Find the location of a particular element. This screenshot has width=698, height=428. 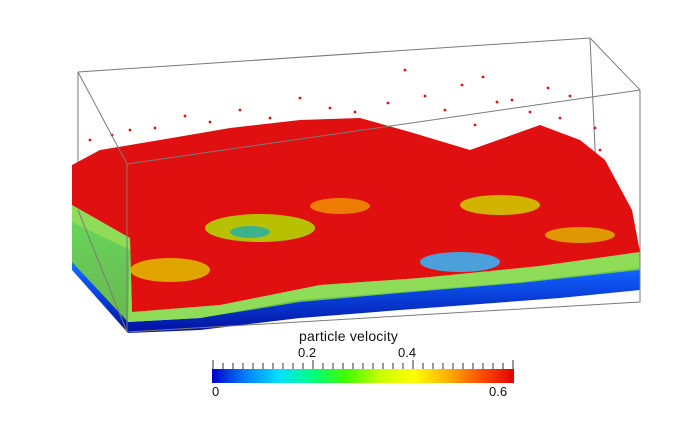

colorbar is located at coordinates (363, 371).